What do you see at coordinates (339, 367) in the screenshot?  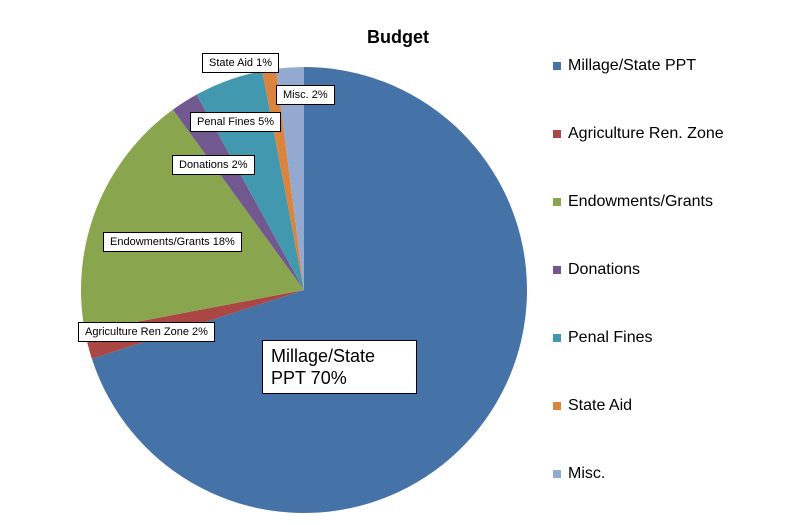 I see `data-label: Millage/State PPT 70%` at bounding box center [339, 367].